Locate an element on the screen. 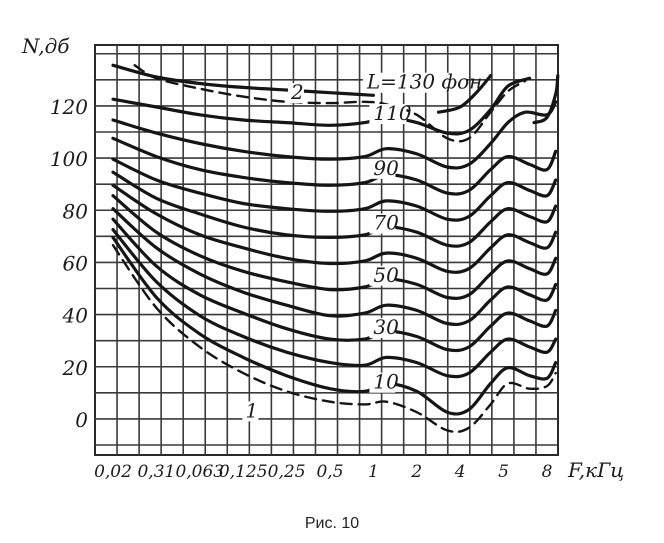 Image resolution: width=664 pixels, height=543 pixels. x-tick-label: 0,31 is located at coordinates (156, 472).